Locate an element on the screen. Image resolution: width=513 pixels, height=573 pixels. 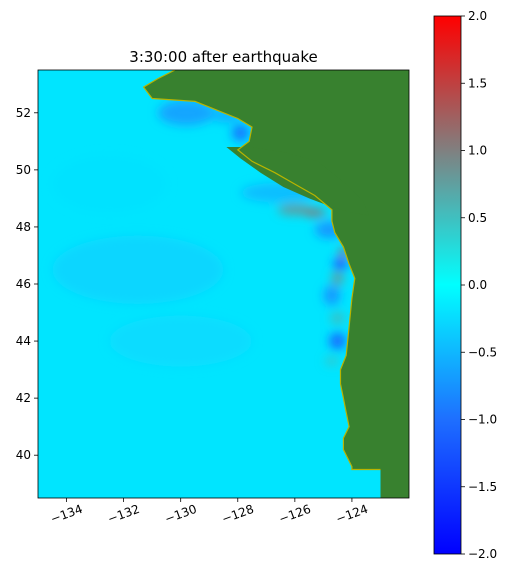
chart-title: 3:30:00 after earthquake is located at coordinates (223, 57).